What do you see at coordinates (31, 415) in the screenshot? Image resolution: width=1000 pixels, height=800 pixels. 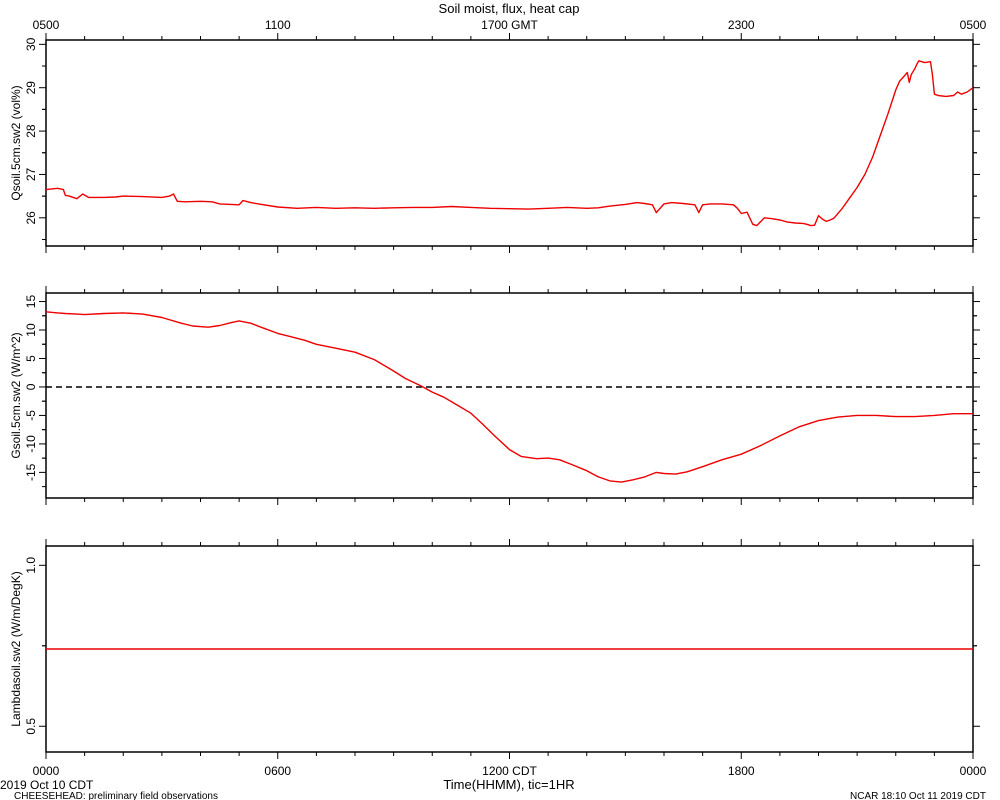 I see `y-tick-label: -5` at bounding box center [31, 415].